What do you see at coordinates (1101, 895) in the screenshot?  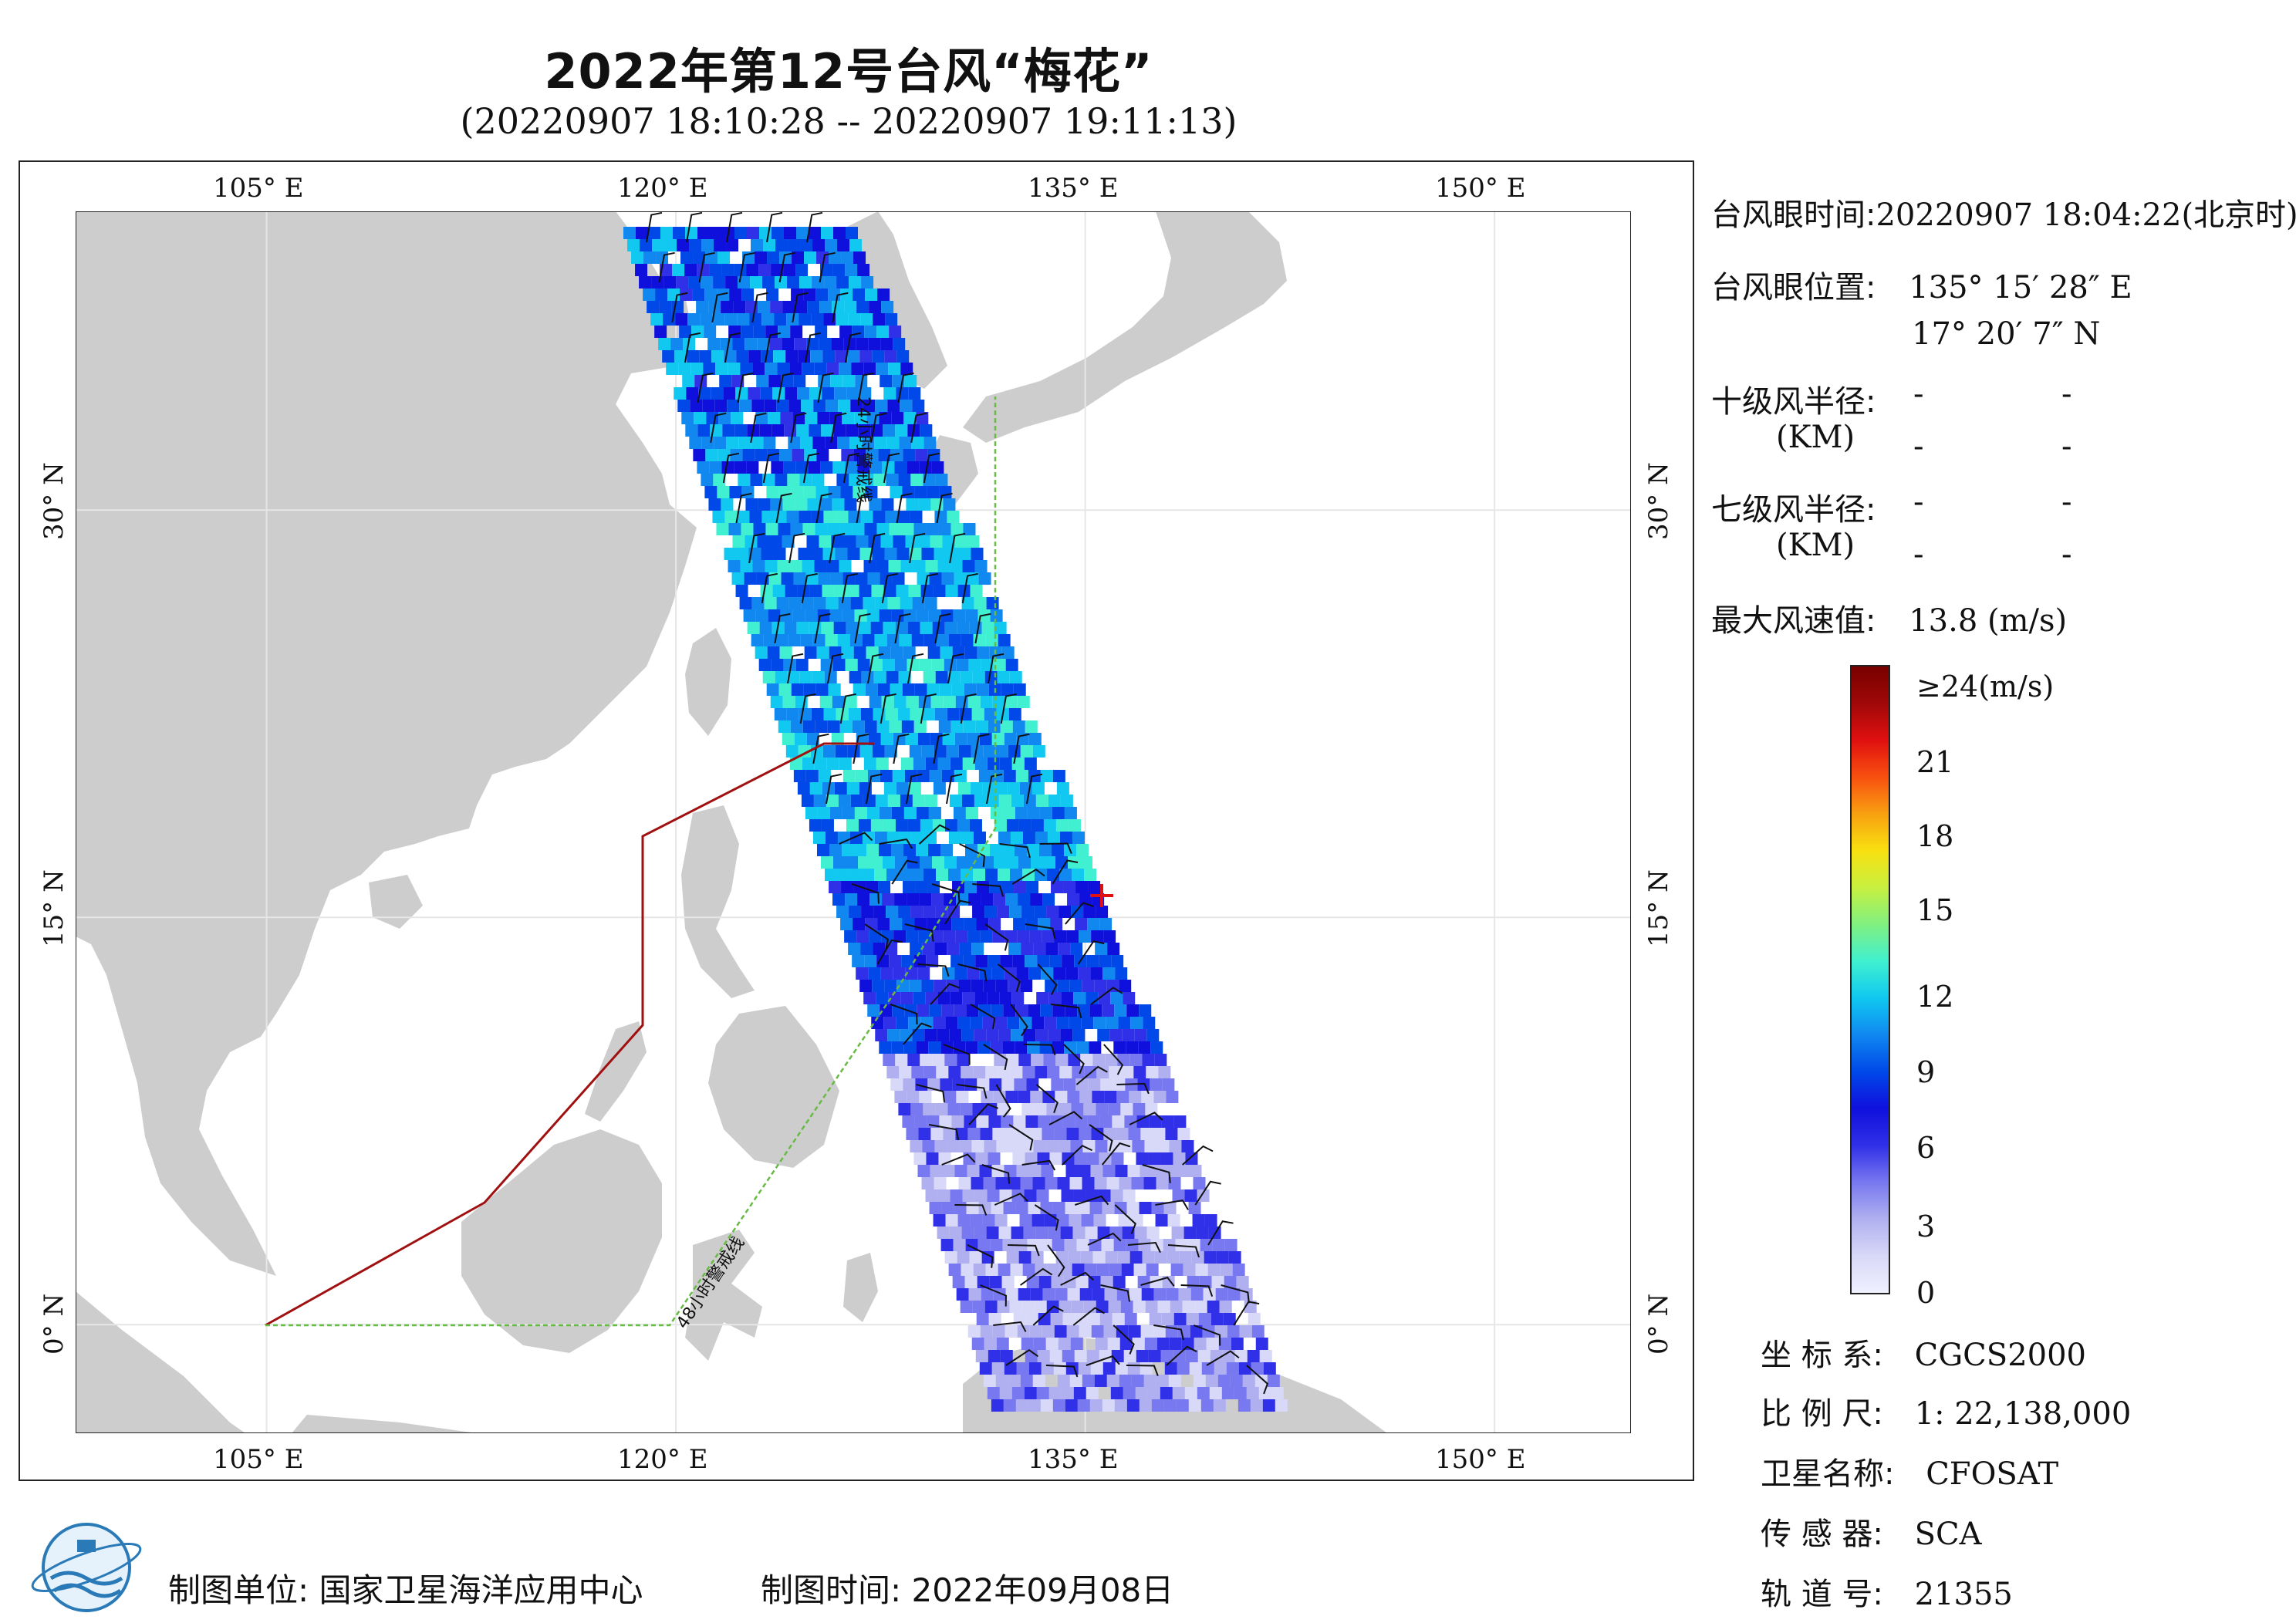 I see `typhoon-eye-marker` at bounding box center [1101, 895].